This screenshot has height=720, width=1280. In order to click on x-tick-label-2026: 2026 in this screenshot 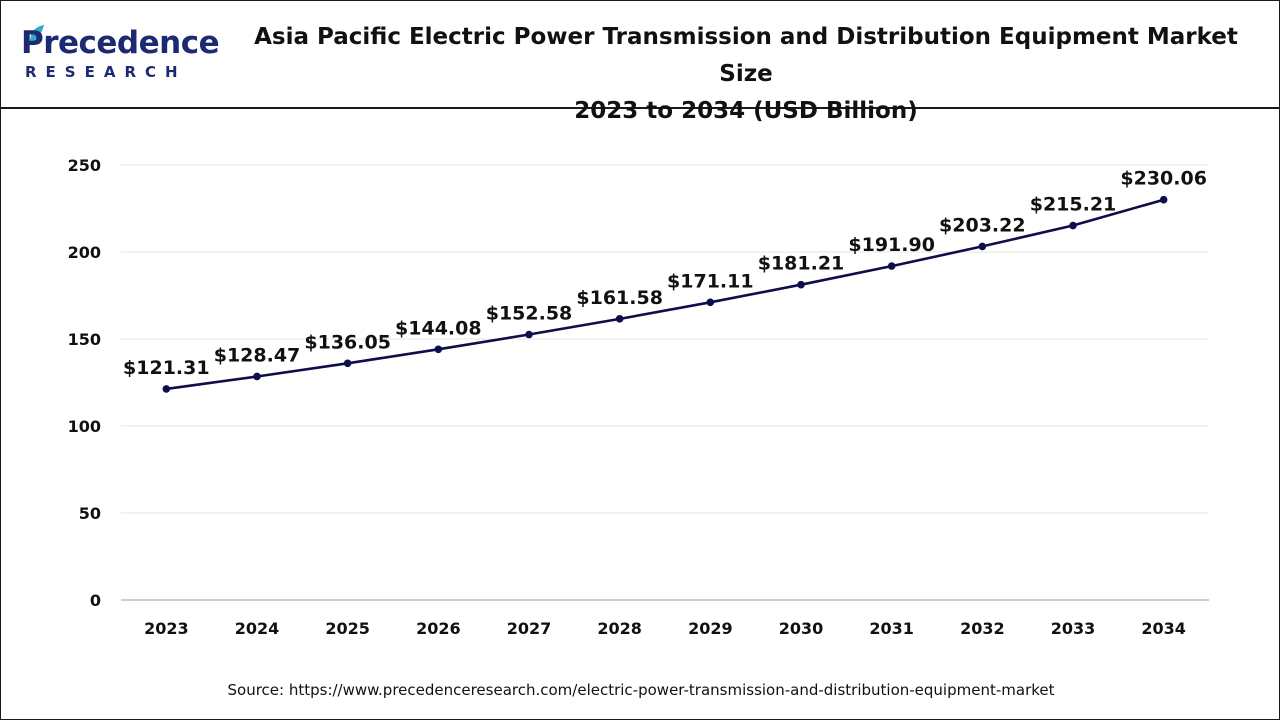, I will do `click(438, 628)`.